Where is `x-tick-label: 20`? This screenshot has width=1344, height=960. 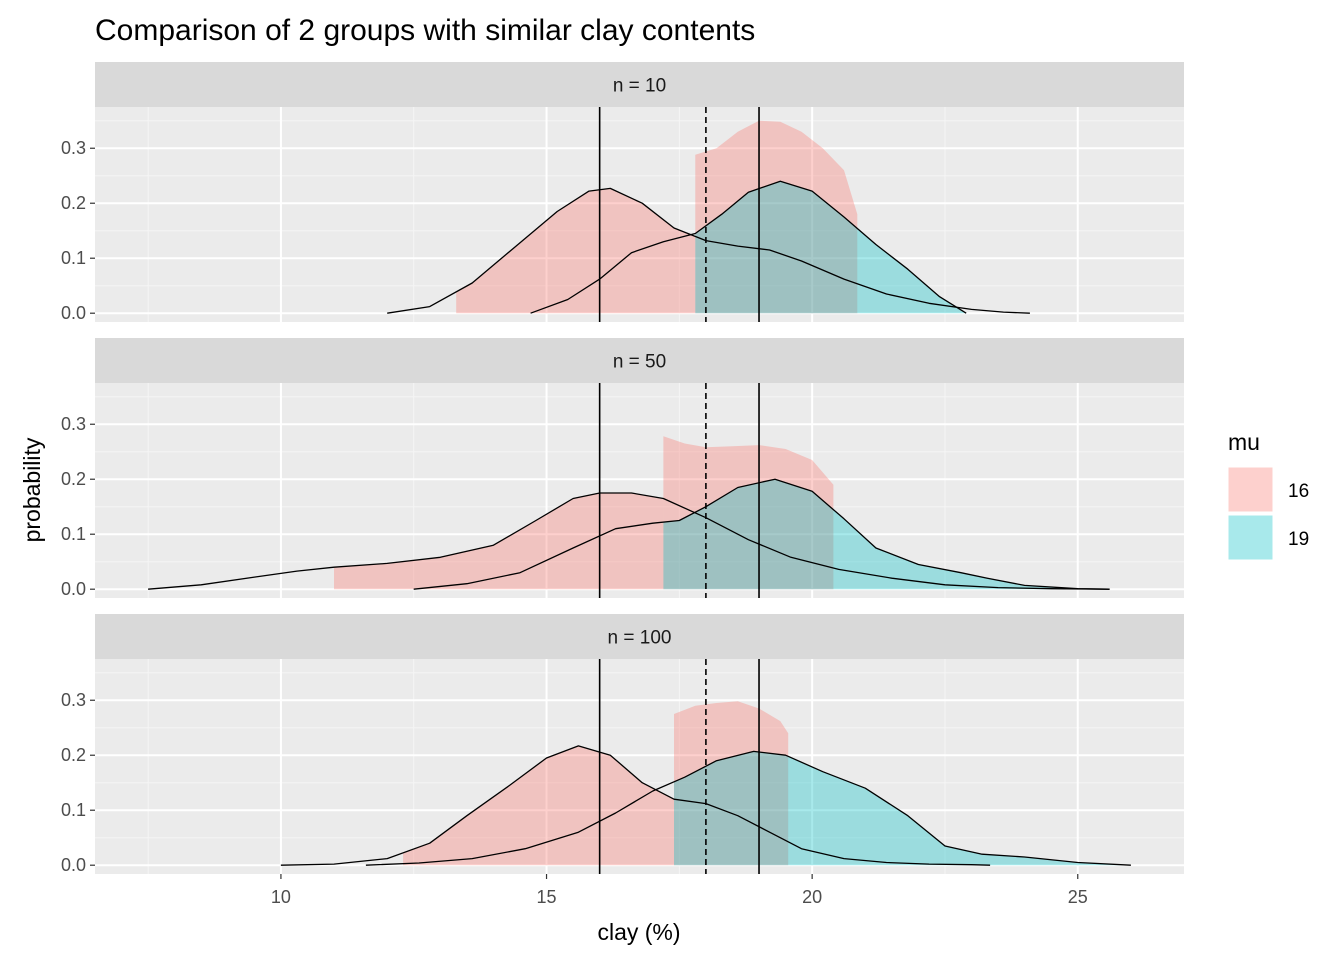 x-tick-label: 20 is located at coordinates (812, 897).